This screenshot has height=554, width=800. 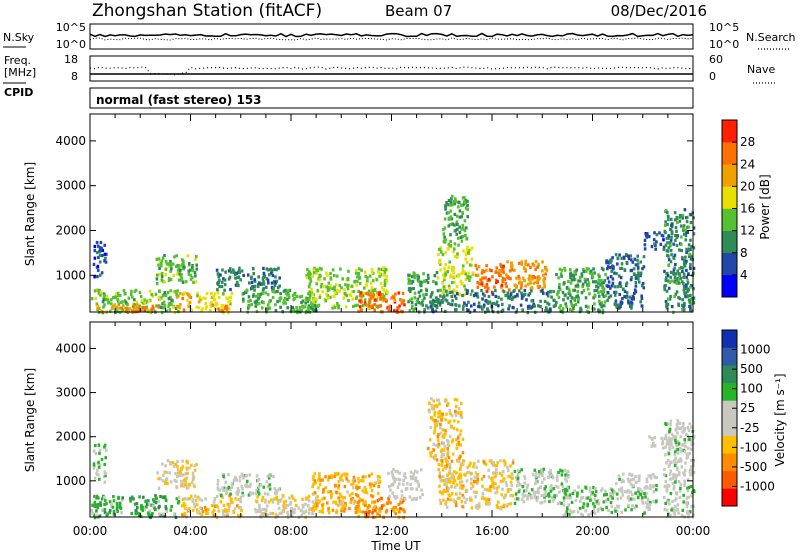 What do you see at coordinates (391, 39) in the screenshot?
I see `nsearch-series` at bounding box center [391, 39].